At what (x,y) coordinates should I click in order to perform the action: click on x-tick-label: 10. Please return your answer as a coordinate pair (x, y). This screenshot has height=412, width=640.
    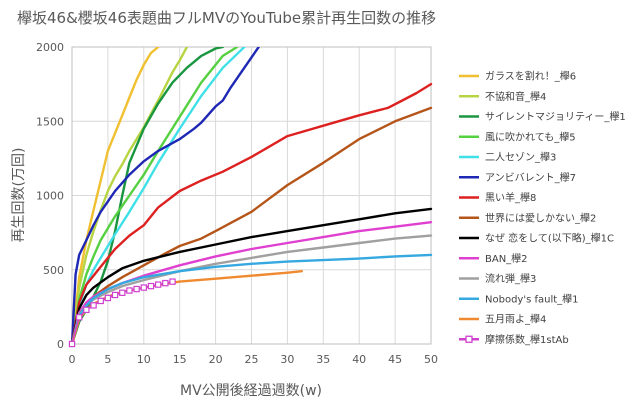
    Looking at the image, I should click on (144, 359).